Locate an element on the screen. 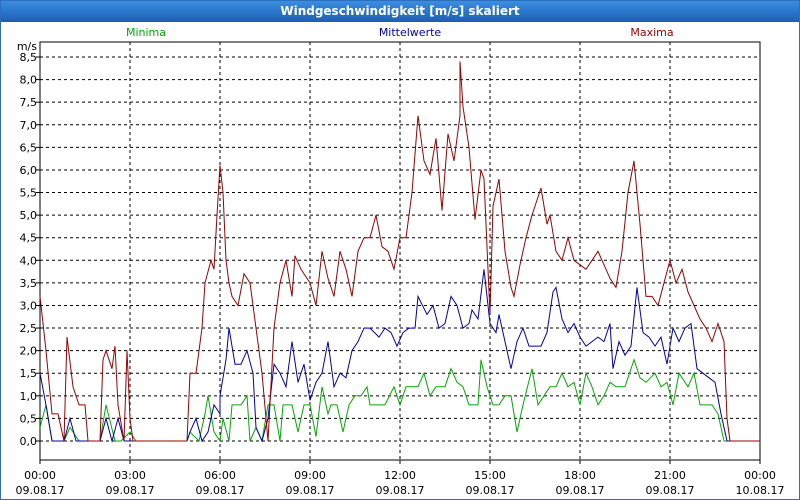 This screenshot has width=800, height=500. legend-minima: Minima is located at coordinates (146, 32).